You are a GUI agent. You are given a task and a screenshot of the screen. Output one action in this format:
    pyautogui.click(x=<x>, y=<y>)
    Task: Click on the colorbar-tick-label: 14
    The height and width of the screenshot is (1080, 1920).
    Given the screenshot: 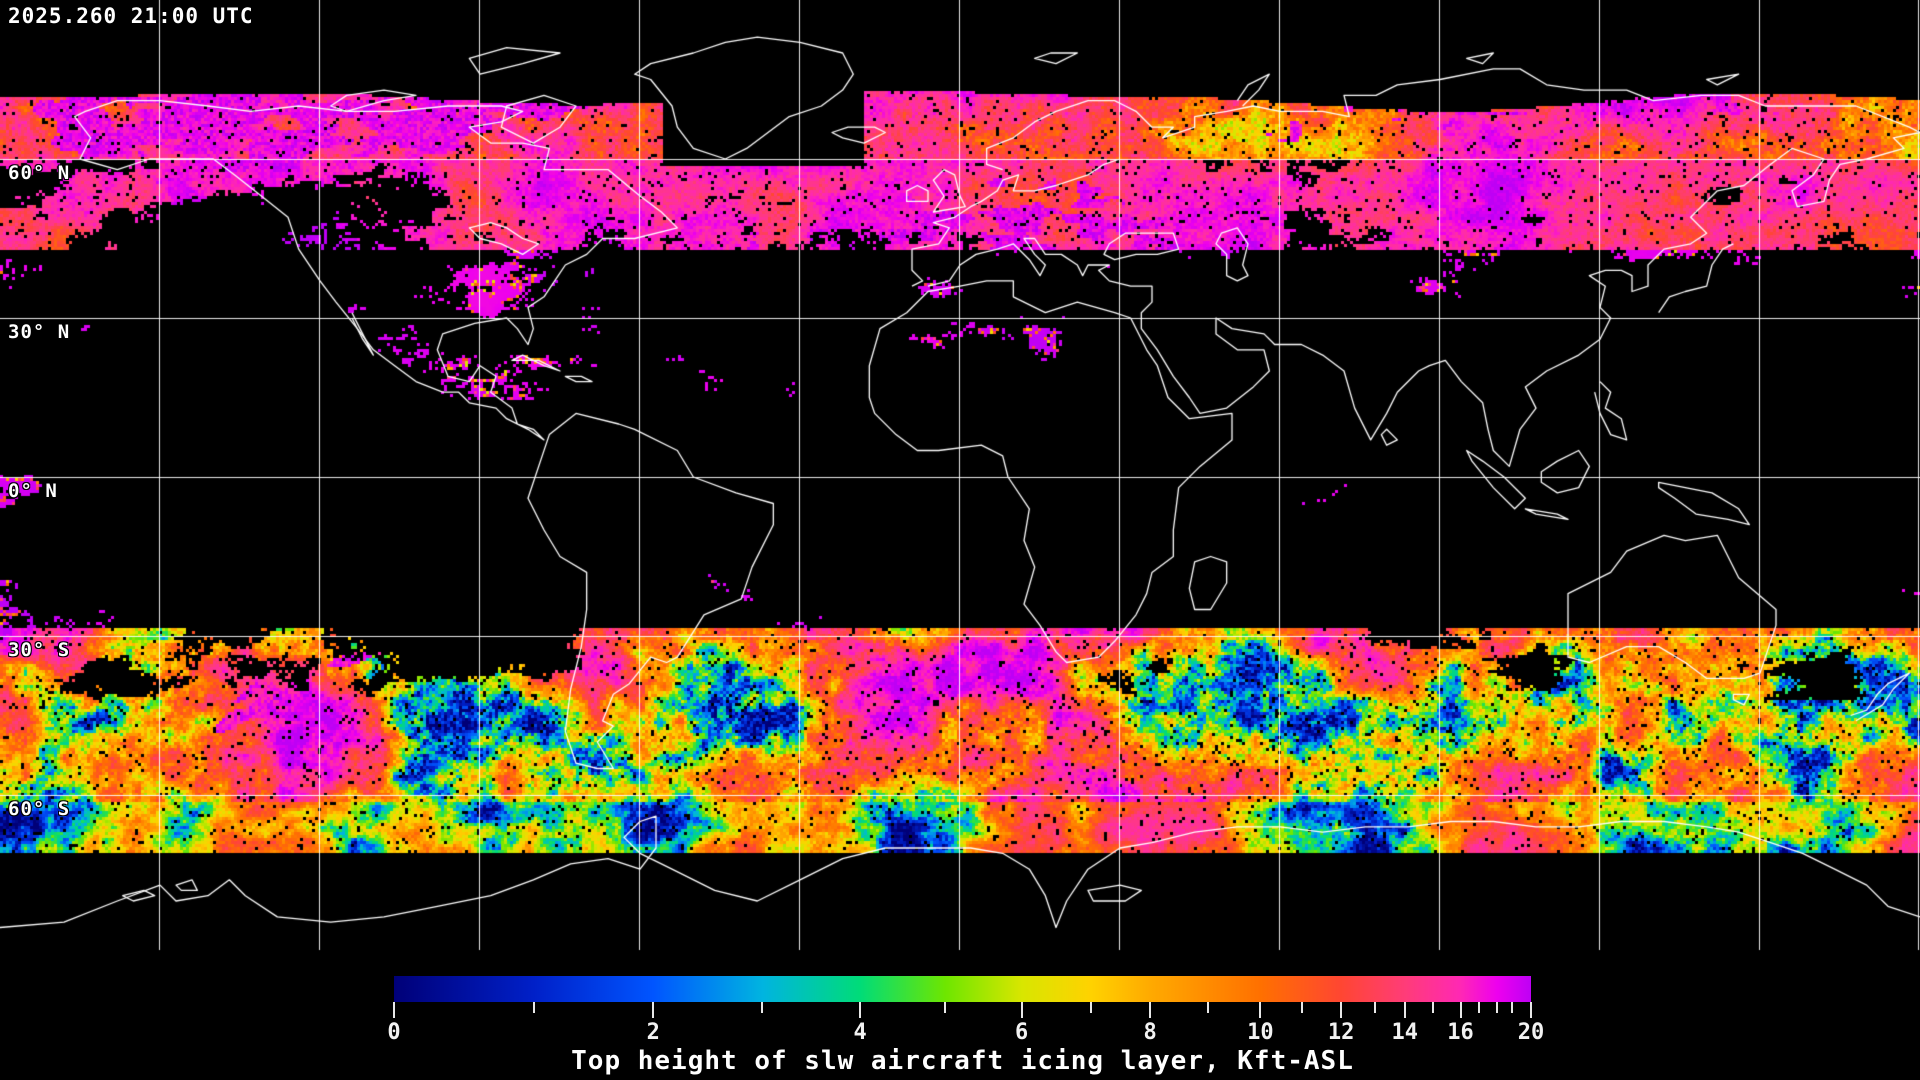 What is the action you would take?
    pyautogui.click(x=1405, y=1032)
    